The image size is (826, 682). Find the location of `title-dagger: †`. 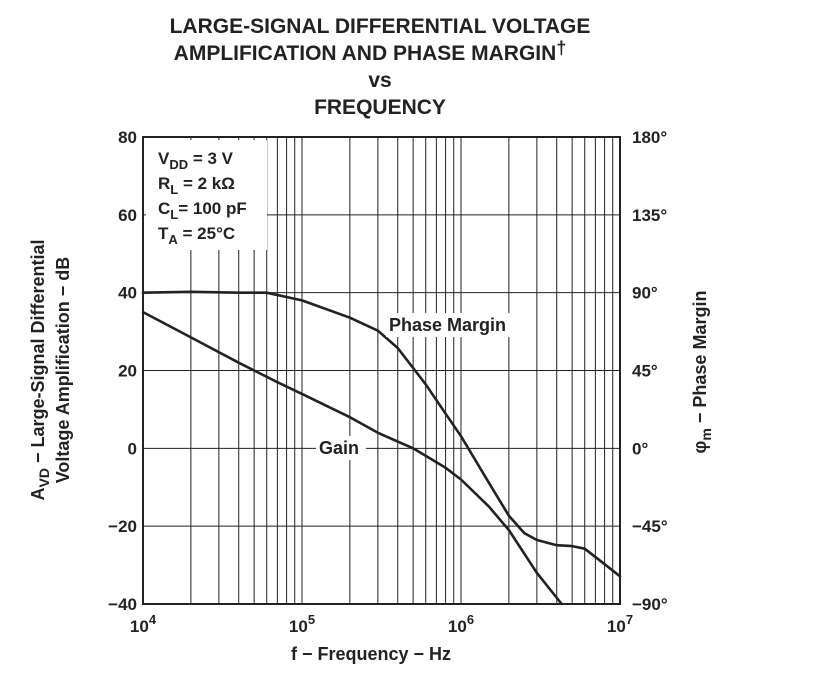

title-dagger: † is located at coordinates (561, 48).